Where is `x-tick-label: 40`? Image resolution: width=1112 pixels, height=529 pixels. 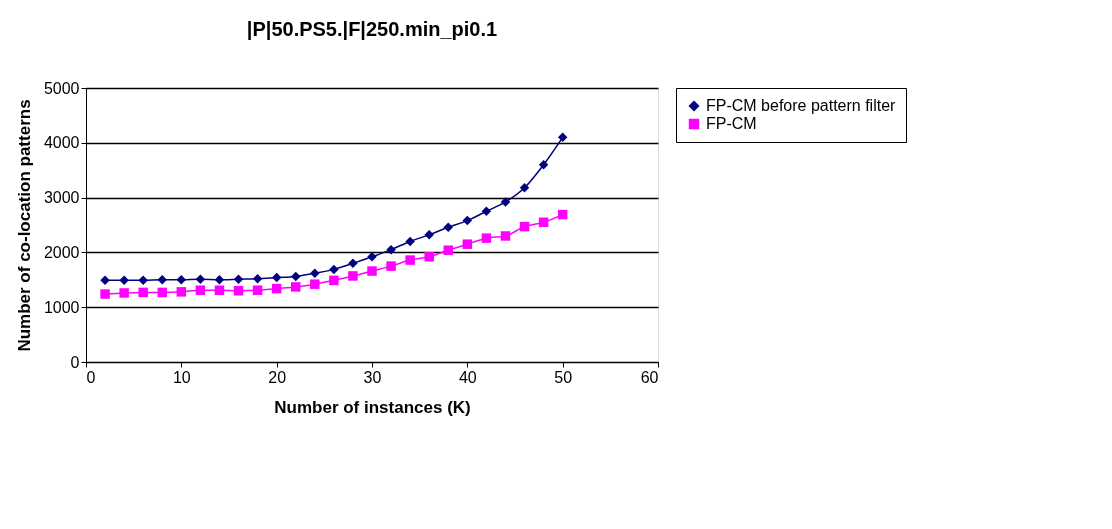
x-tick-label: 40 is located at coordinates (467, 377).